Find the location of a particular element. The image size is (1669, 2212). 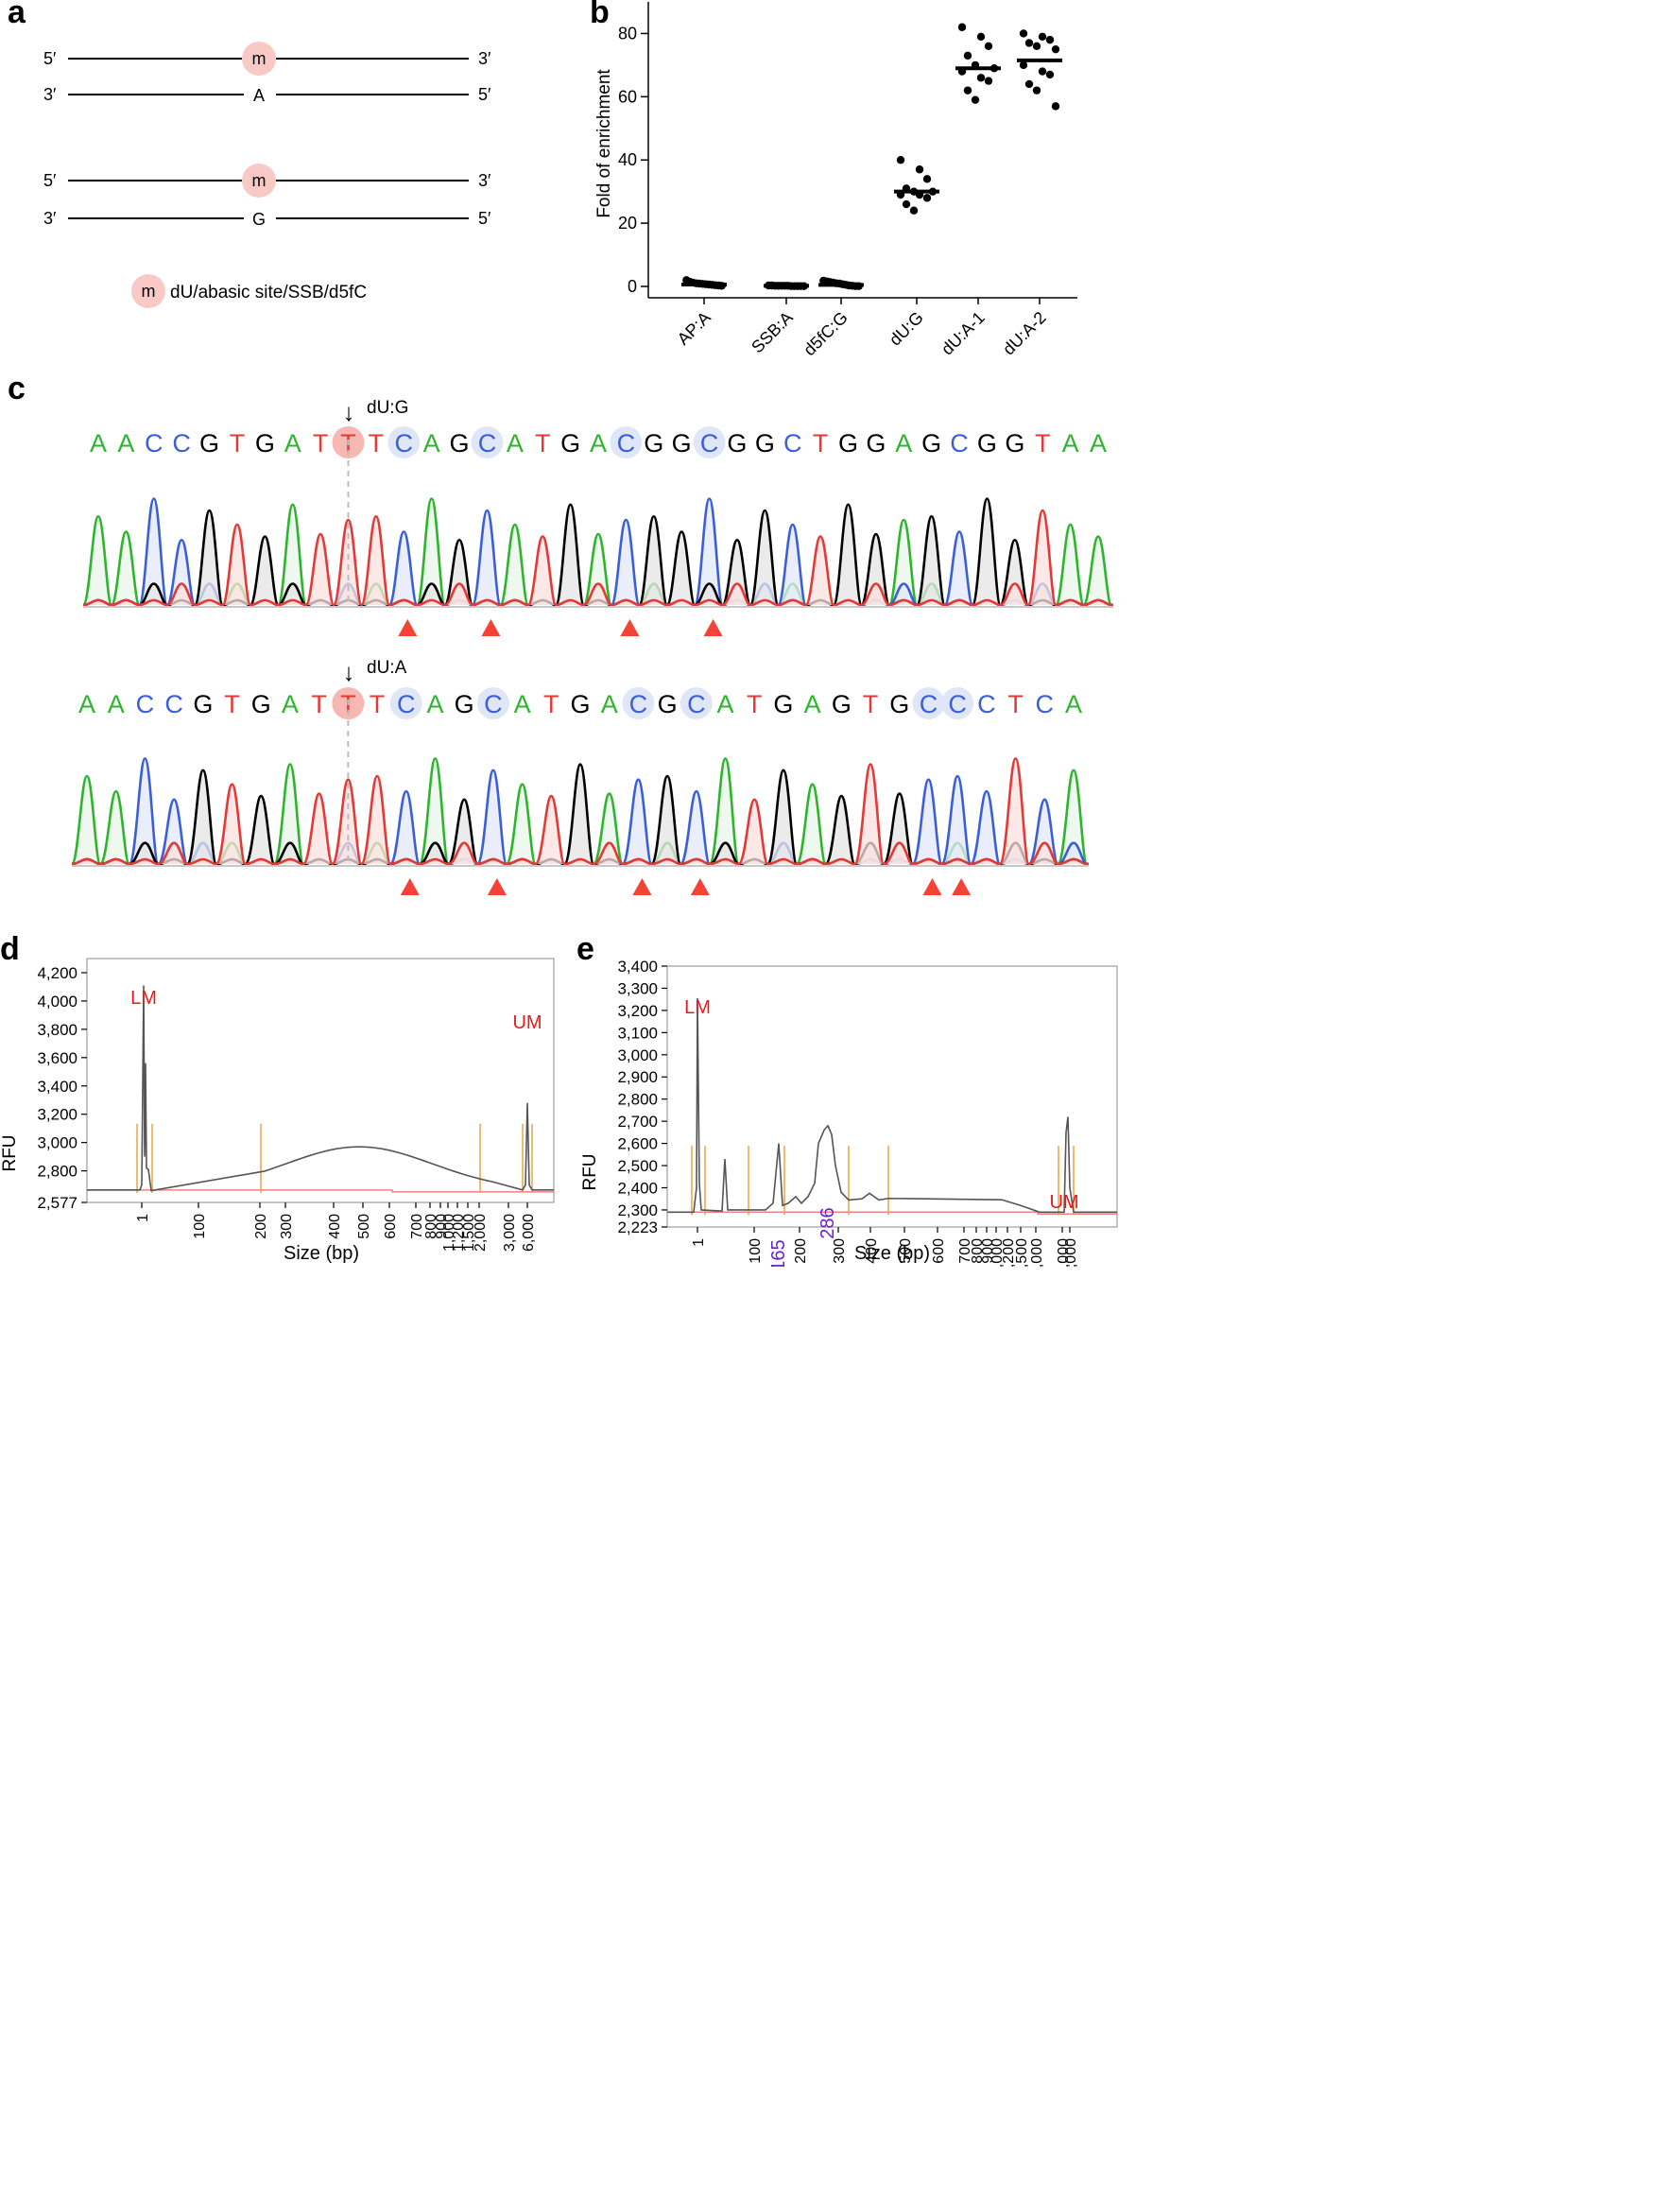

panel-label-c: c is located at coordinates (17, 388).